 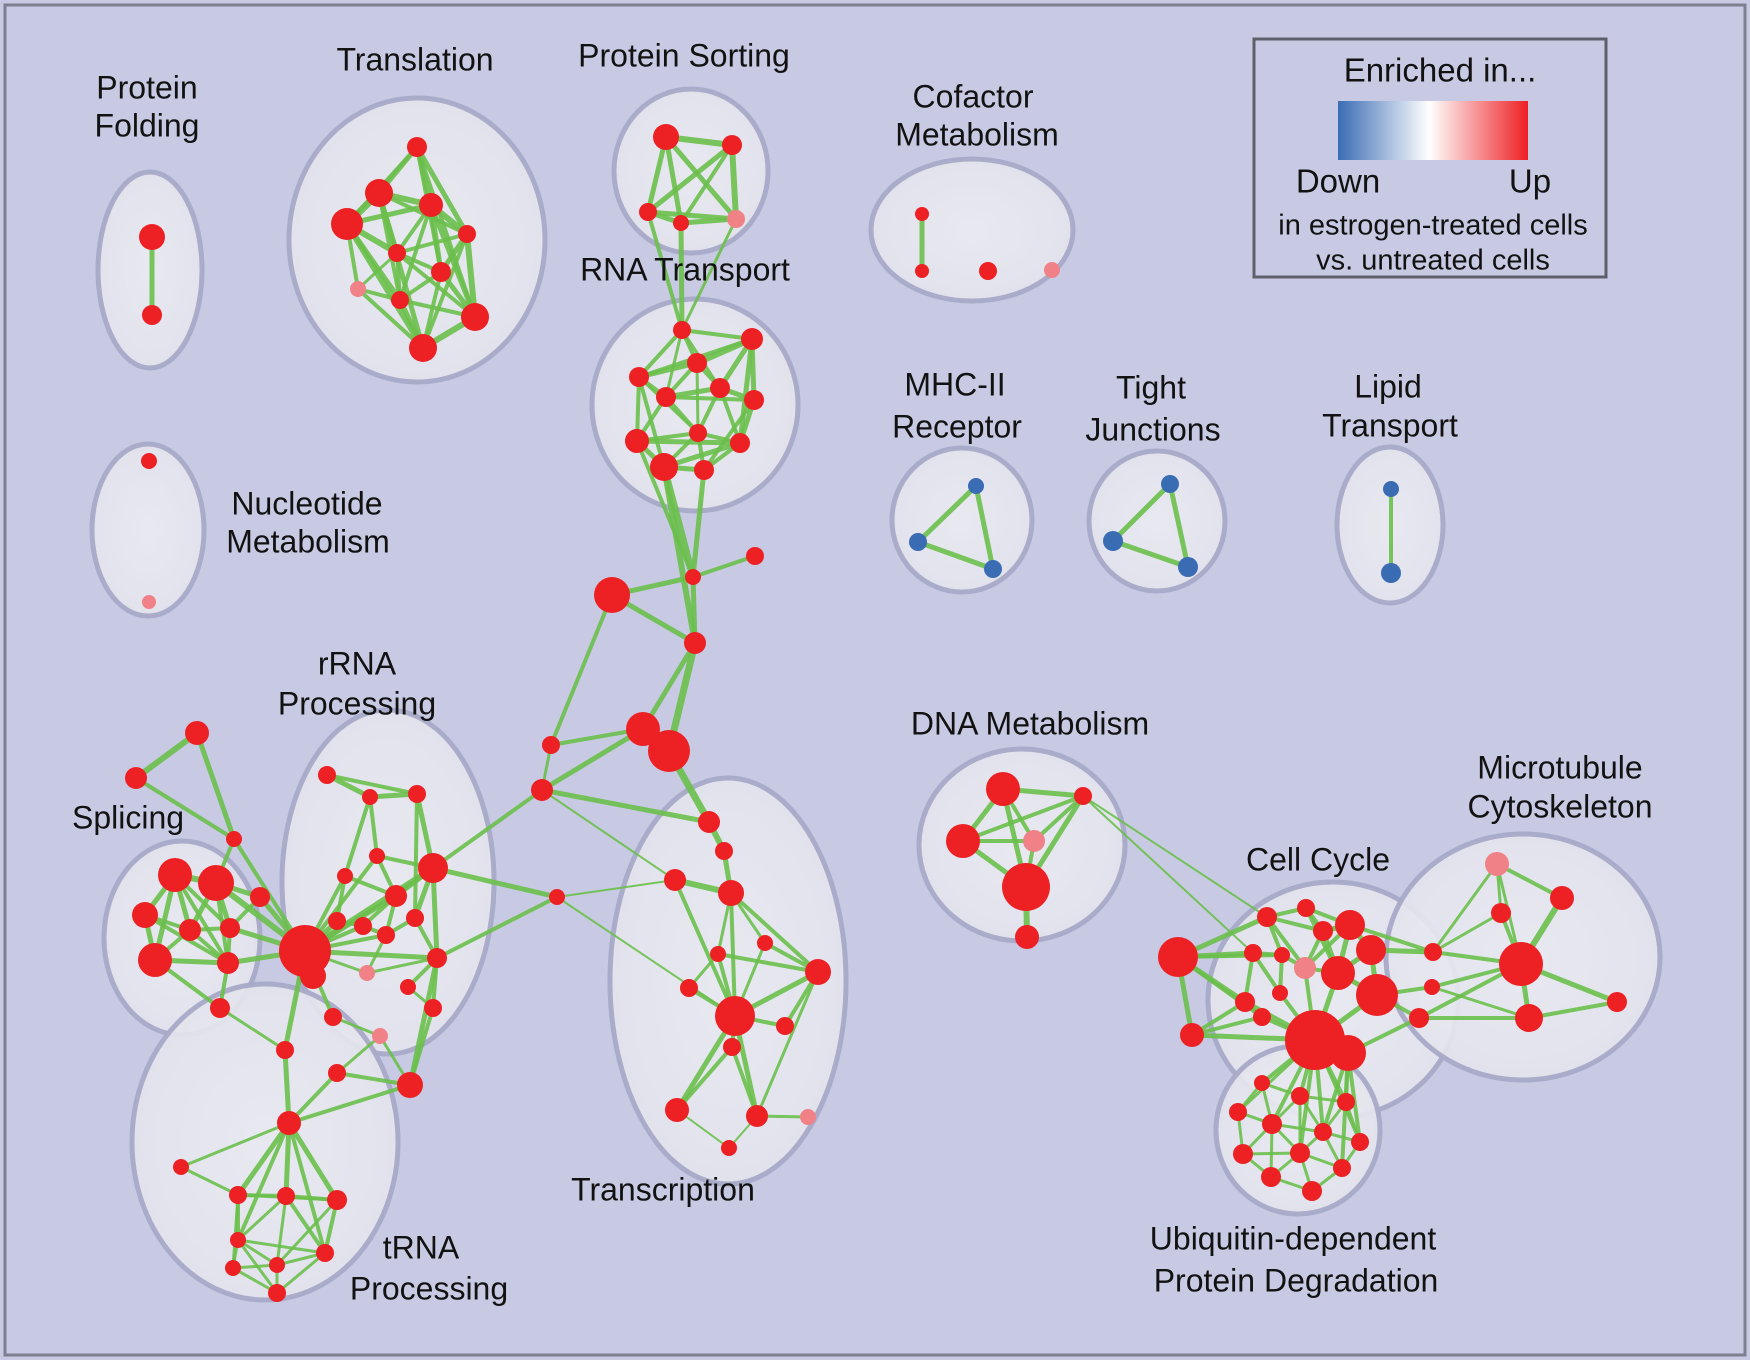 What do you see at coordinates (396, 896) in the screenshot?
I see `node-rr7` at bounding box center [396, 896].